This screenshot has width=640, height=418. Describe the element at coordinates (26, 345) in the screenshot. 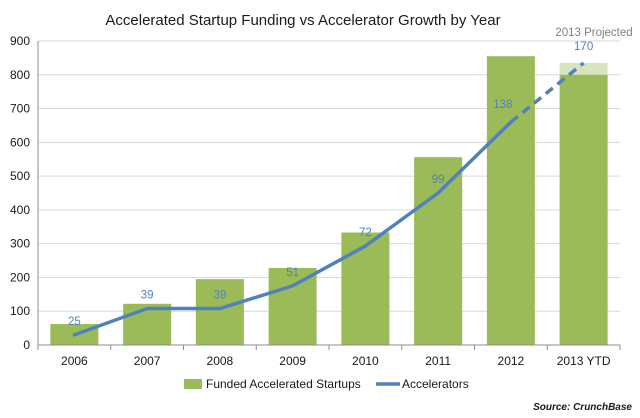

I see `y-tick-label: 0` at that location.